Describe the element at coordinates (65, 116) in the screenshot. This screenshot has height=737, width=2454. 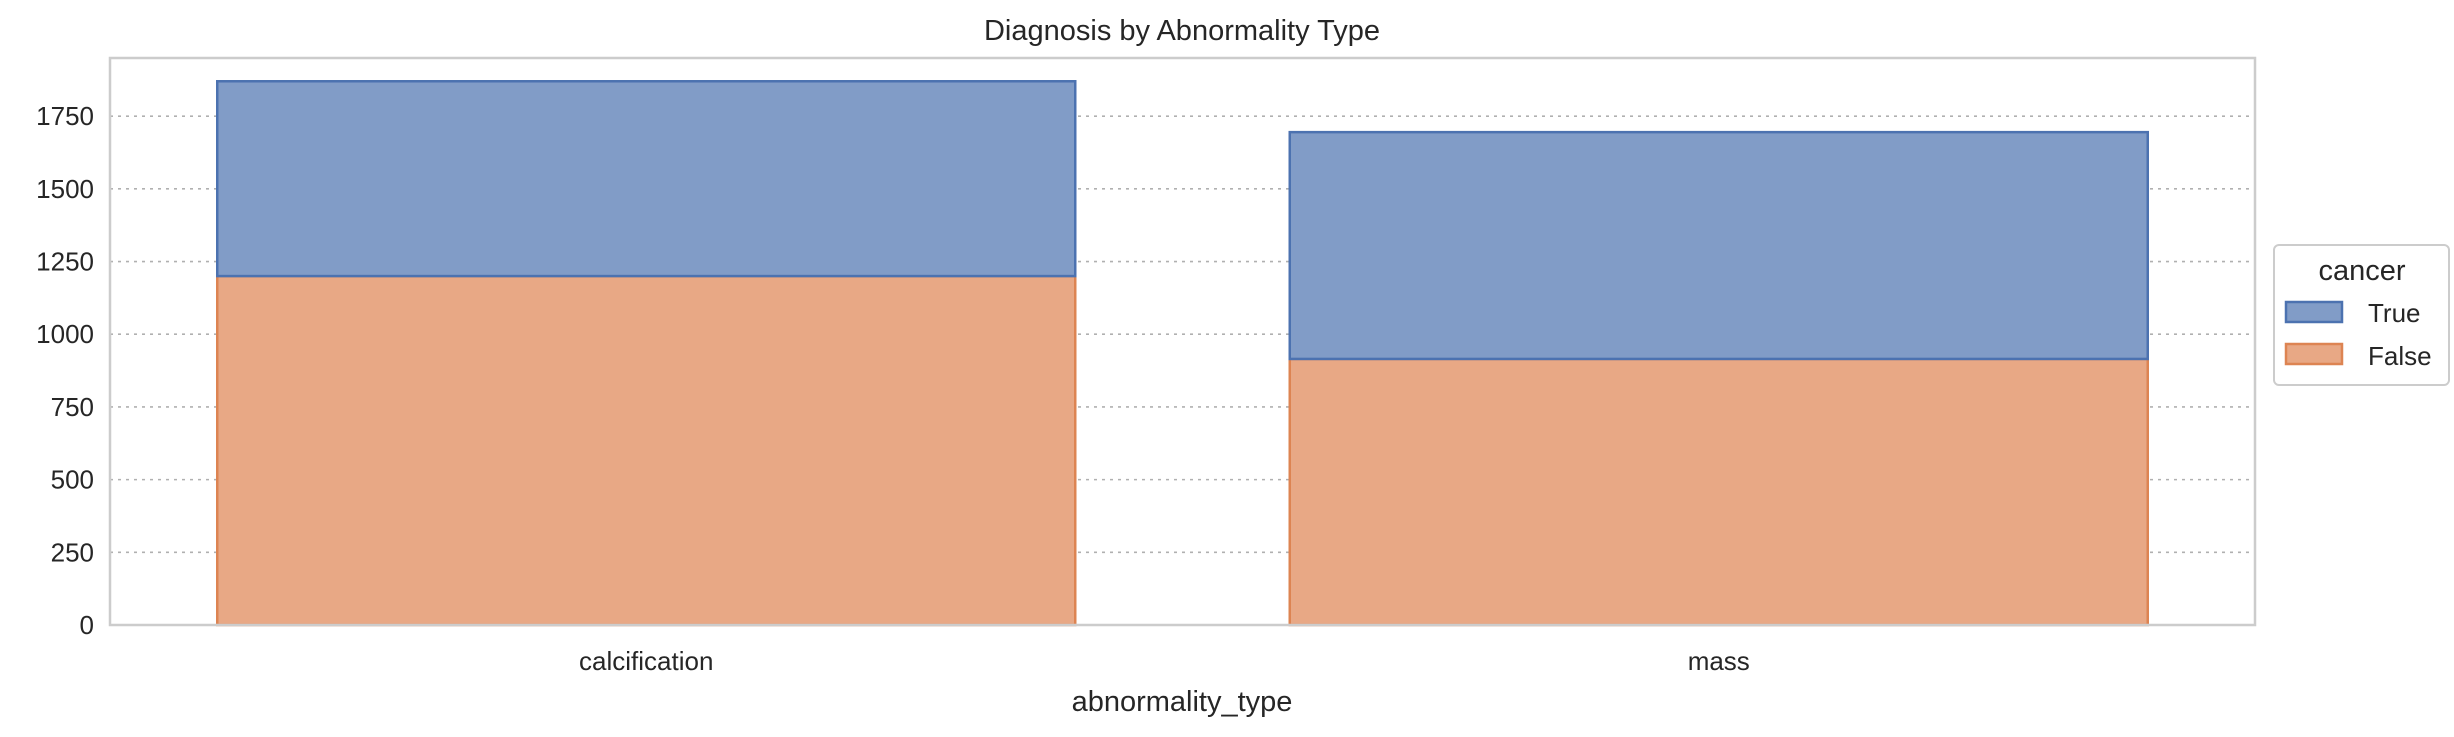
I see `y-tick-label: 1750` at that location.